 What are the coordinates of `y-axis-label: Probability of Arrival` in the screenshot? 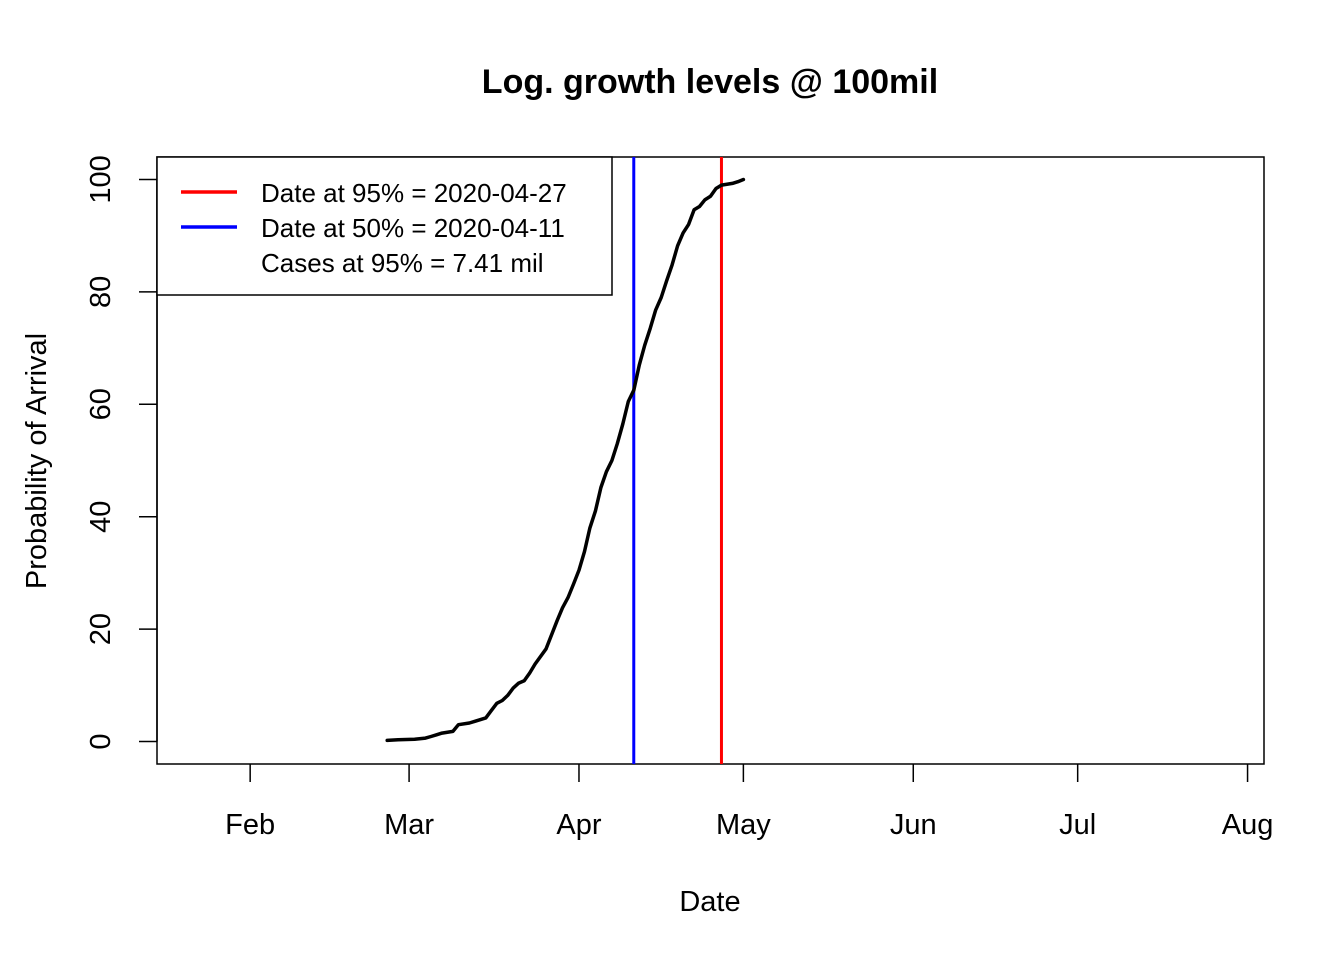 It's located at (37, 461).